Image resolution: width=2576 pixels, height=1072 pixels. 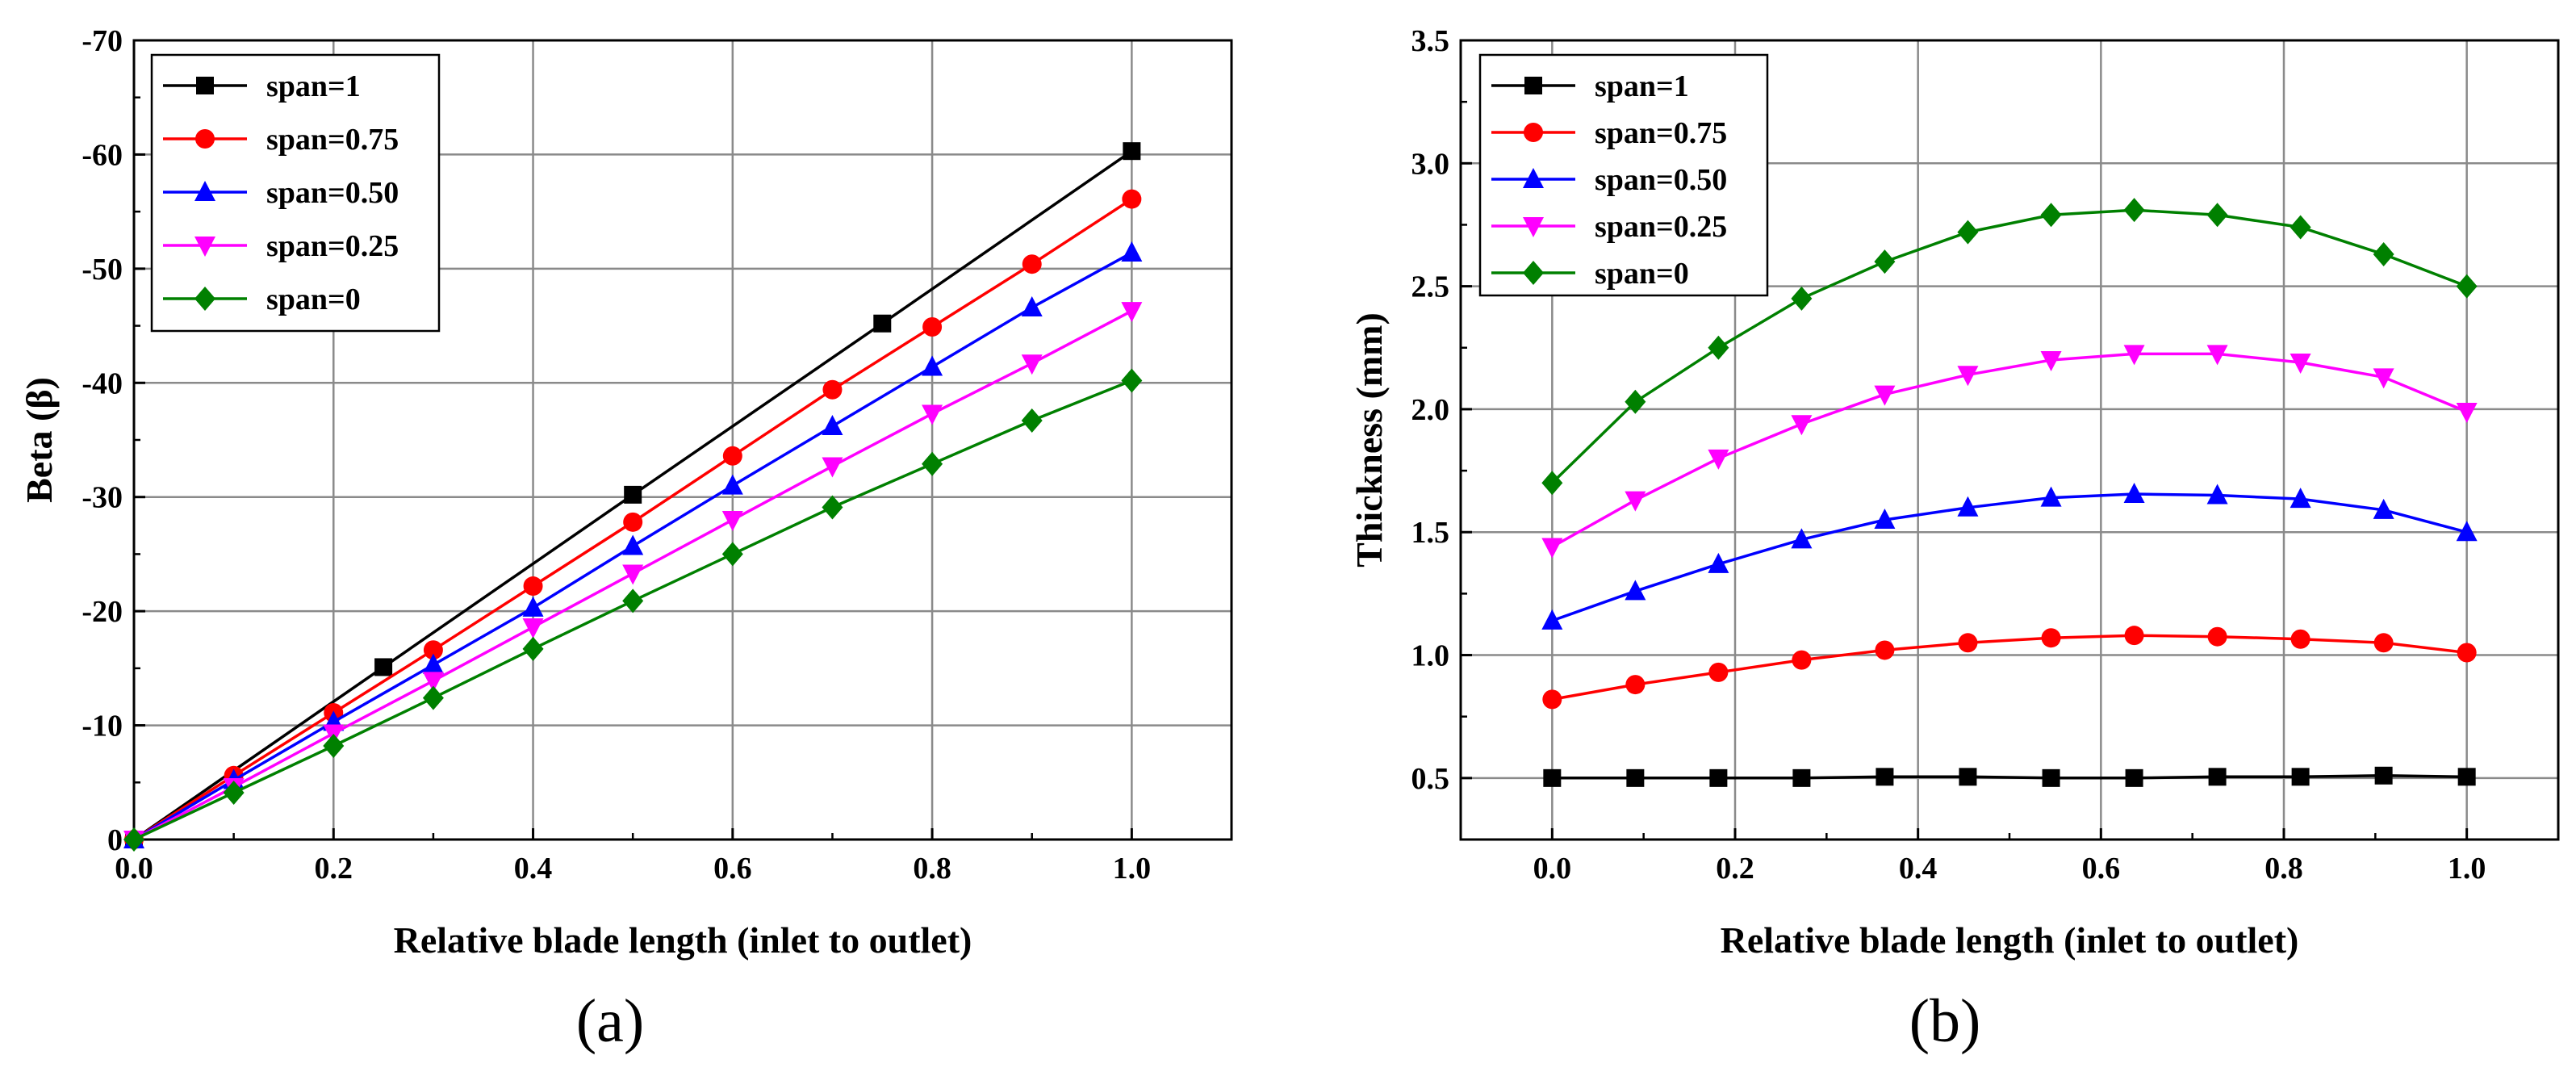 What do you see at coordinates (1430, 533) in the screenshot?
I see `panel-b-y-tick-label: 1.5` at bounding box center [1430, 533].